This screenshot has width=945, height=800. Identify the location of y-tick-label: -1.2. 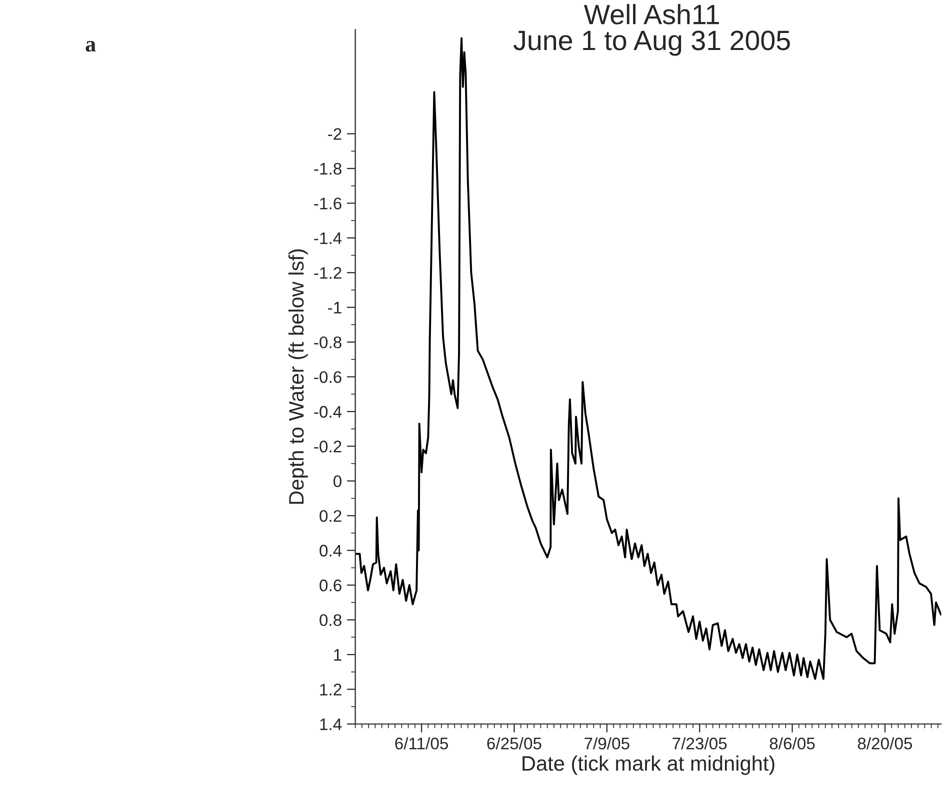
(328, 273).